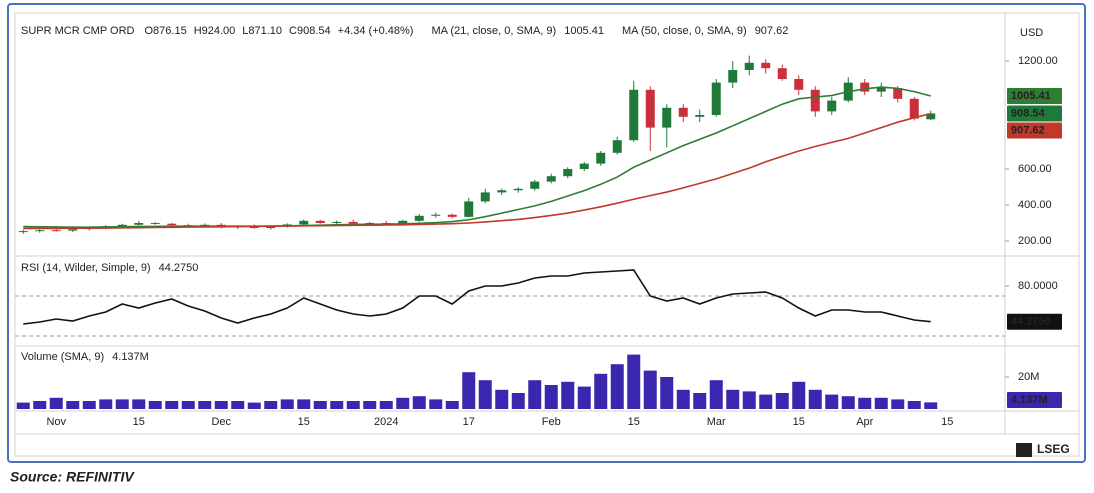 The height and width of the screenshot is (493, 1094). What do you see at coordinates (1053, 449) in the screenshot?
I see `logo-text: LSEG` at bounding box center [1053, 449].